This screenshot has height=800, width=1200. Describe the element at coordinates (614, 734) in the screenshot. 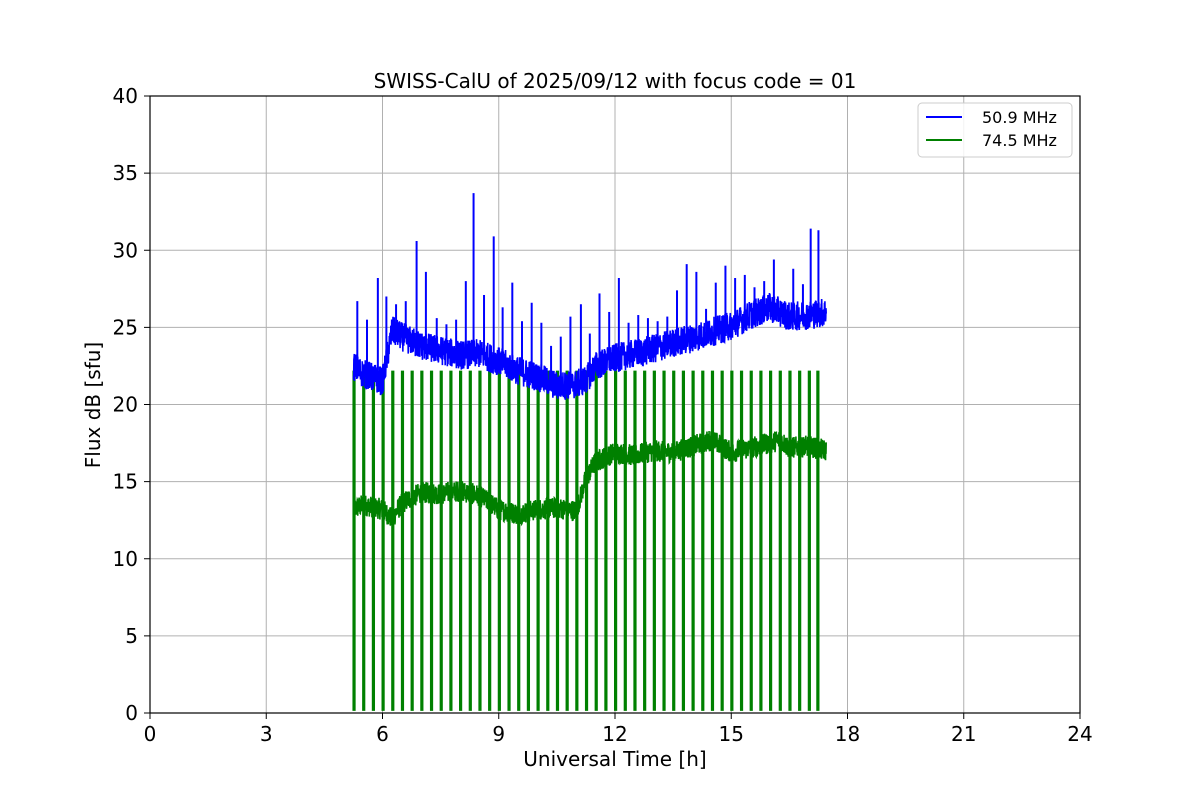

I see `x-tick-label: 12` at that location.